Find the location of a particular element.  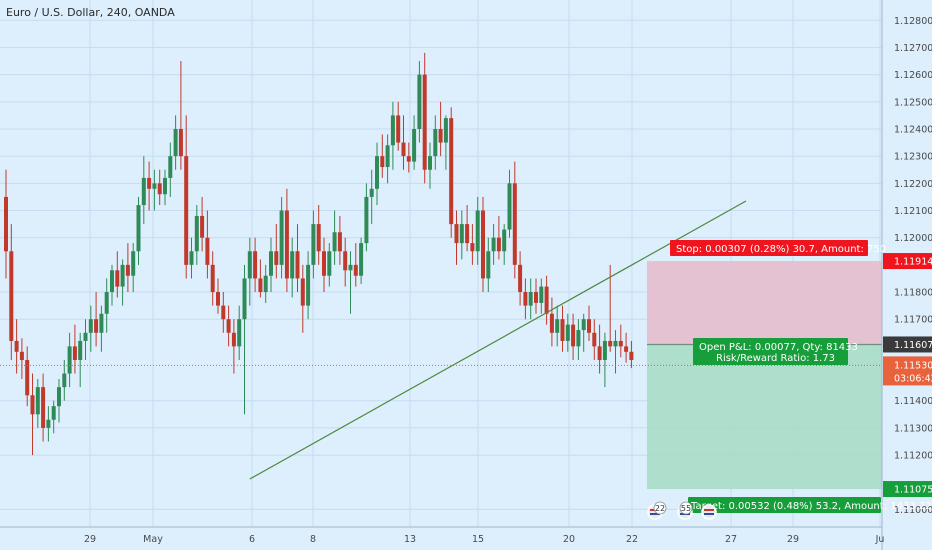

stop-zone is located at coordinates (764, 303).